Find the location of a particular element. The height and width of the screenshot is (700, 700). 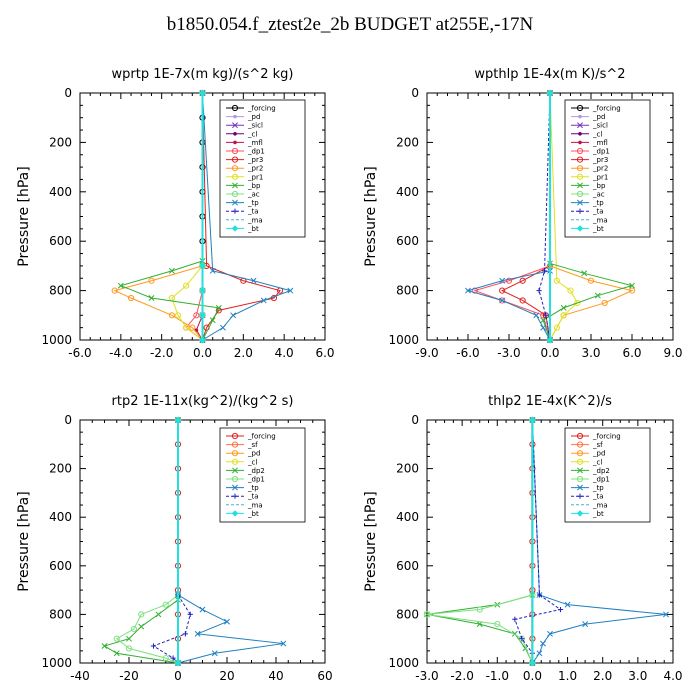

x-tick-label: 0.0 is located at coordinates (532, 676).